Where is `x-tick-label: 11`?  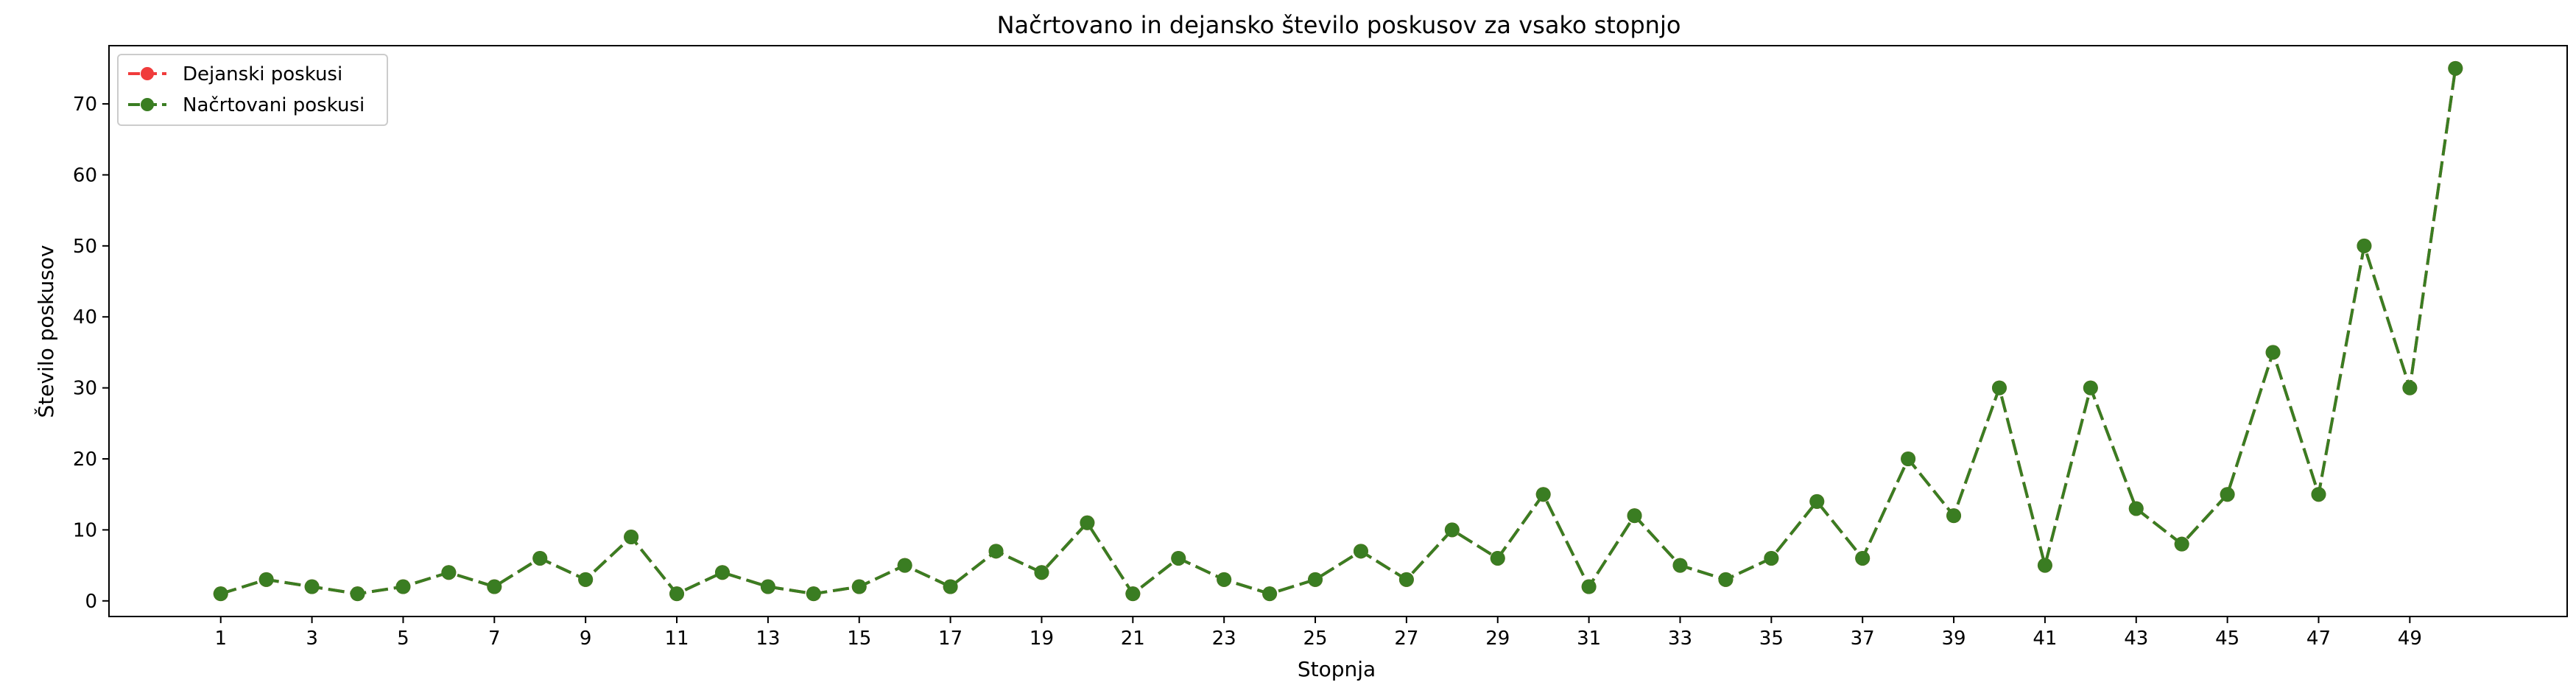 x-tick-label: 11 is located at coordinates (676, 639).